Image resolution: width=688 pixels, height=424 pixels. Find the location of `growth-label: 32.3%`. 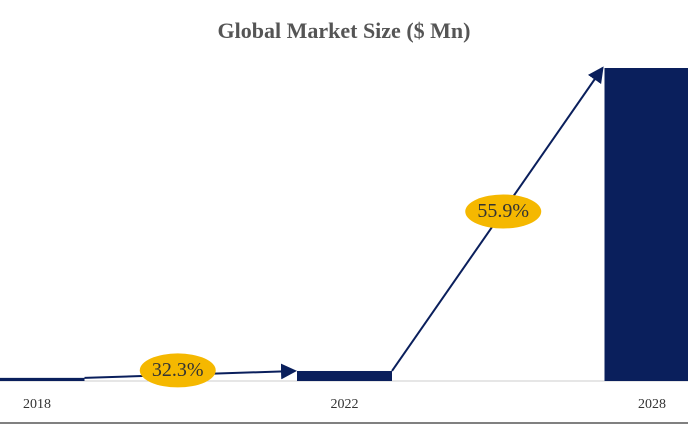

growth-label: 32.3% is located at coordinates (178, 370).